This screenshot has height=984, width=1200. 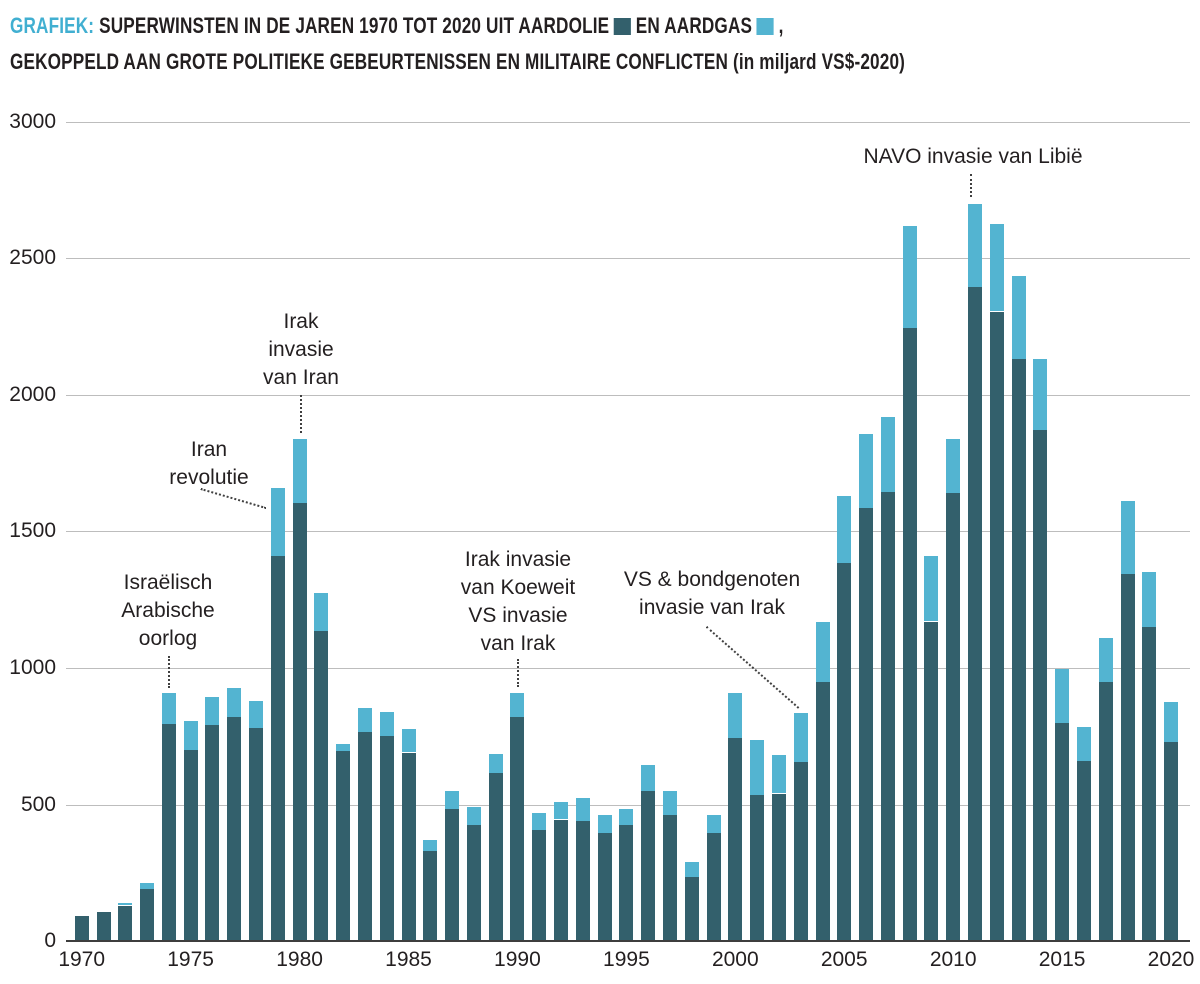 I want to click on bar-aardgas-1998, so click(x=691, y=869).